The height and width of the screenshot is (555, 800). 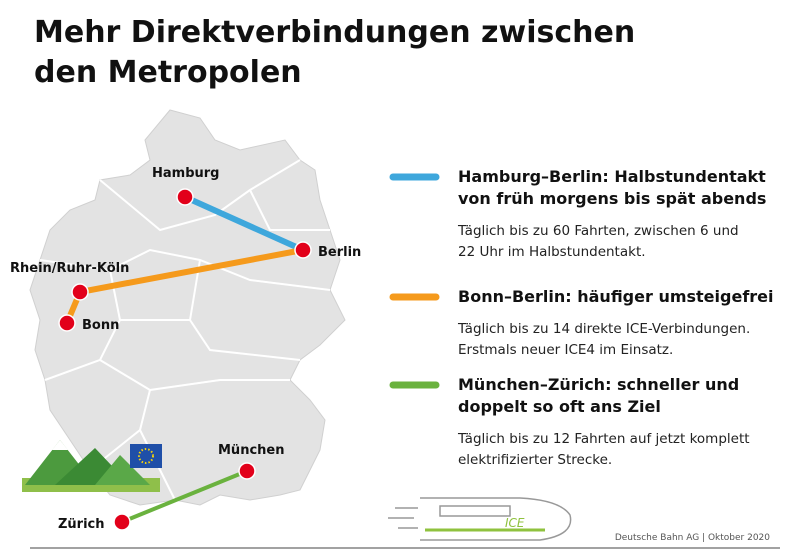 What do you see at coordinates (81, 524) in the screenshot?
I see `city-label: Zürich` at bounding box center [81, 524].